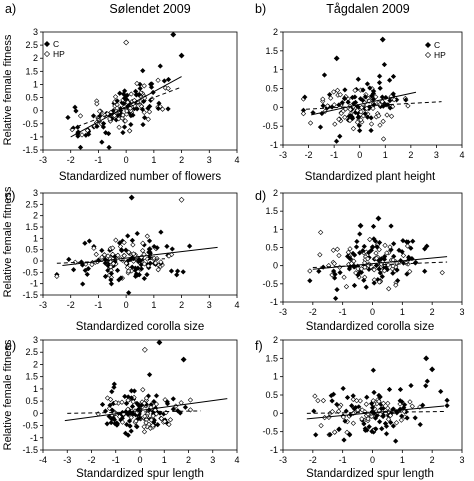 Image resolution: width=474 pixels, height=481 pixels. What do you see at coordinates (134, 412) in the screenshot?
I see `trend-line-hp` at bounding box center [134, 412].